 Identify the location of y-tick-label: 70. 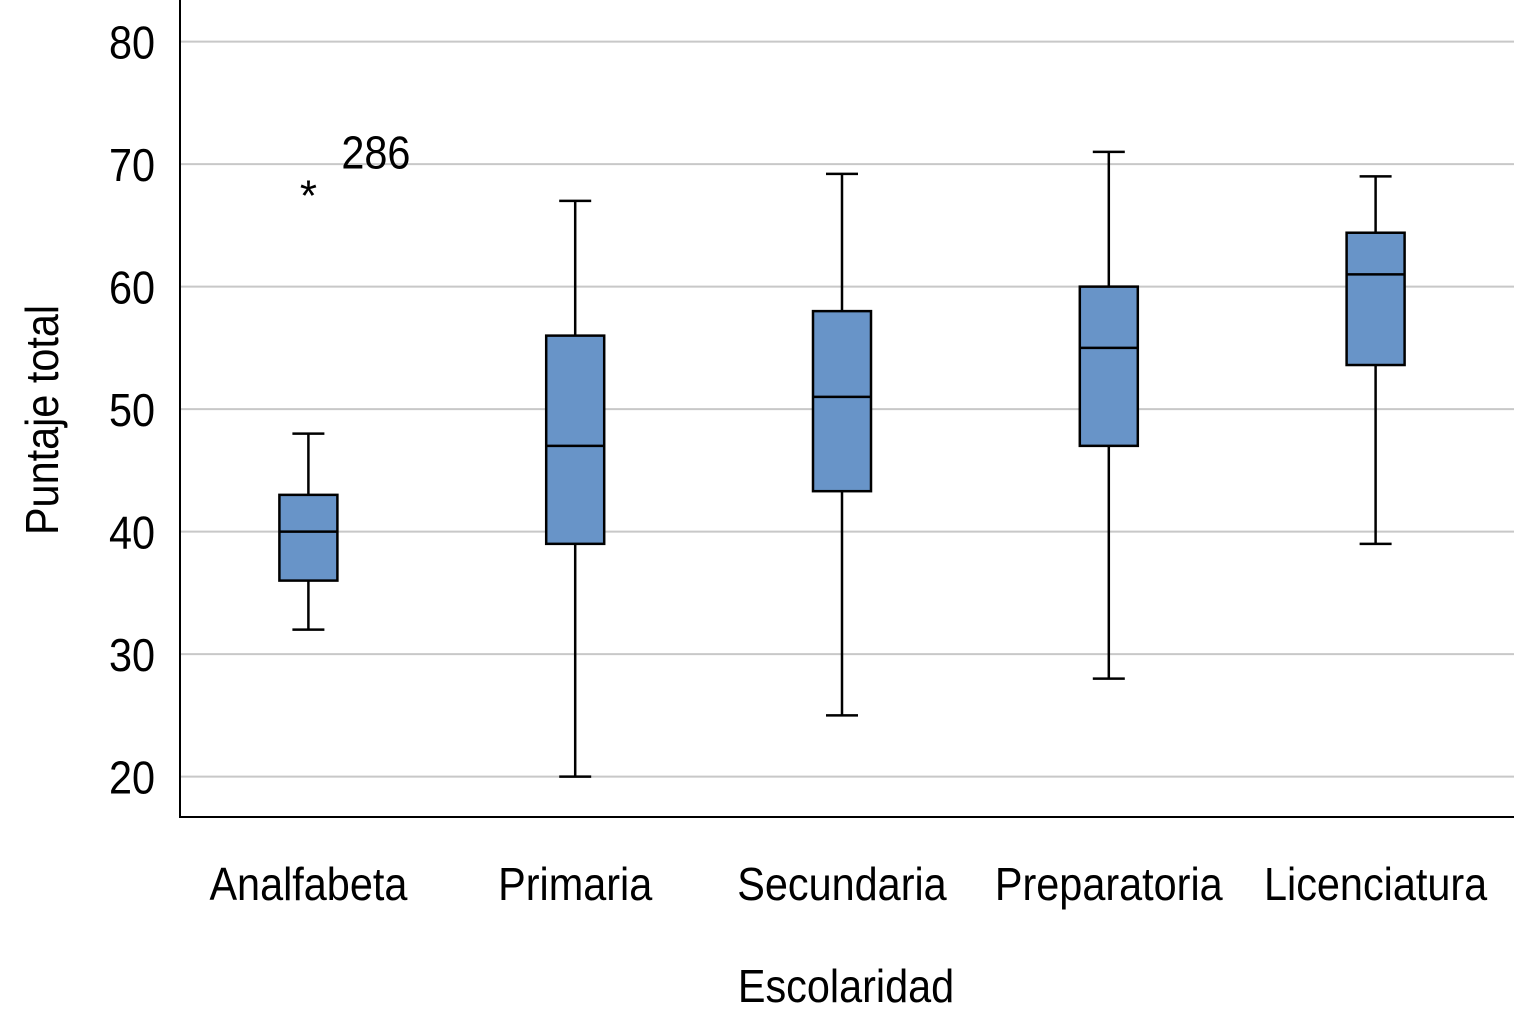
(132, 166).